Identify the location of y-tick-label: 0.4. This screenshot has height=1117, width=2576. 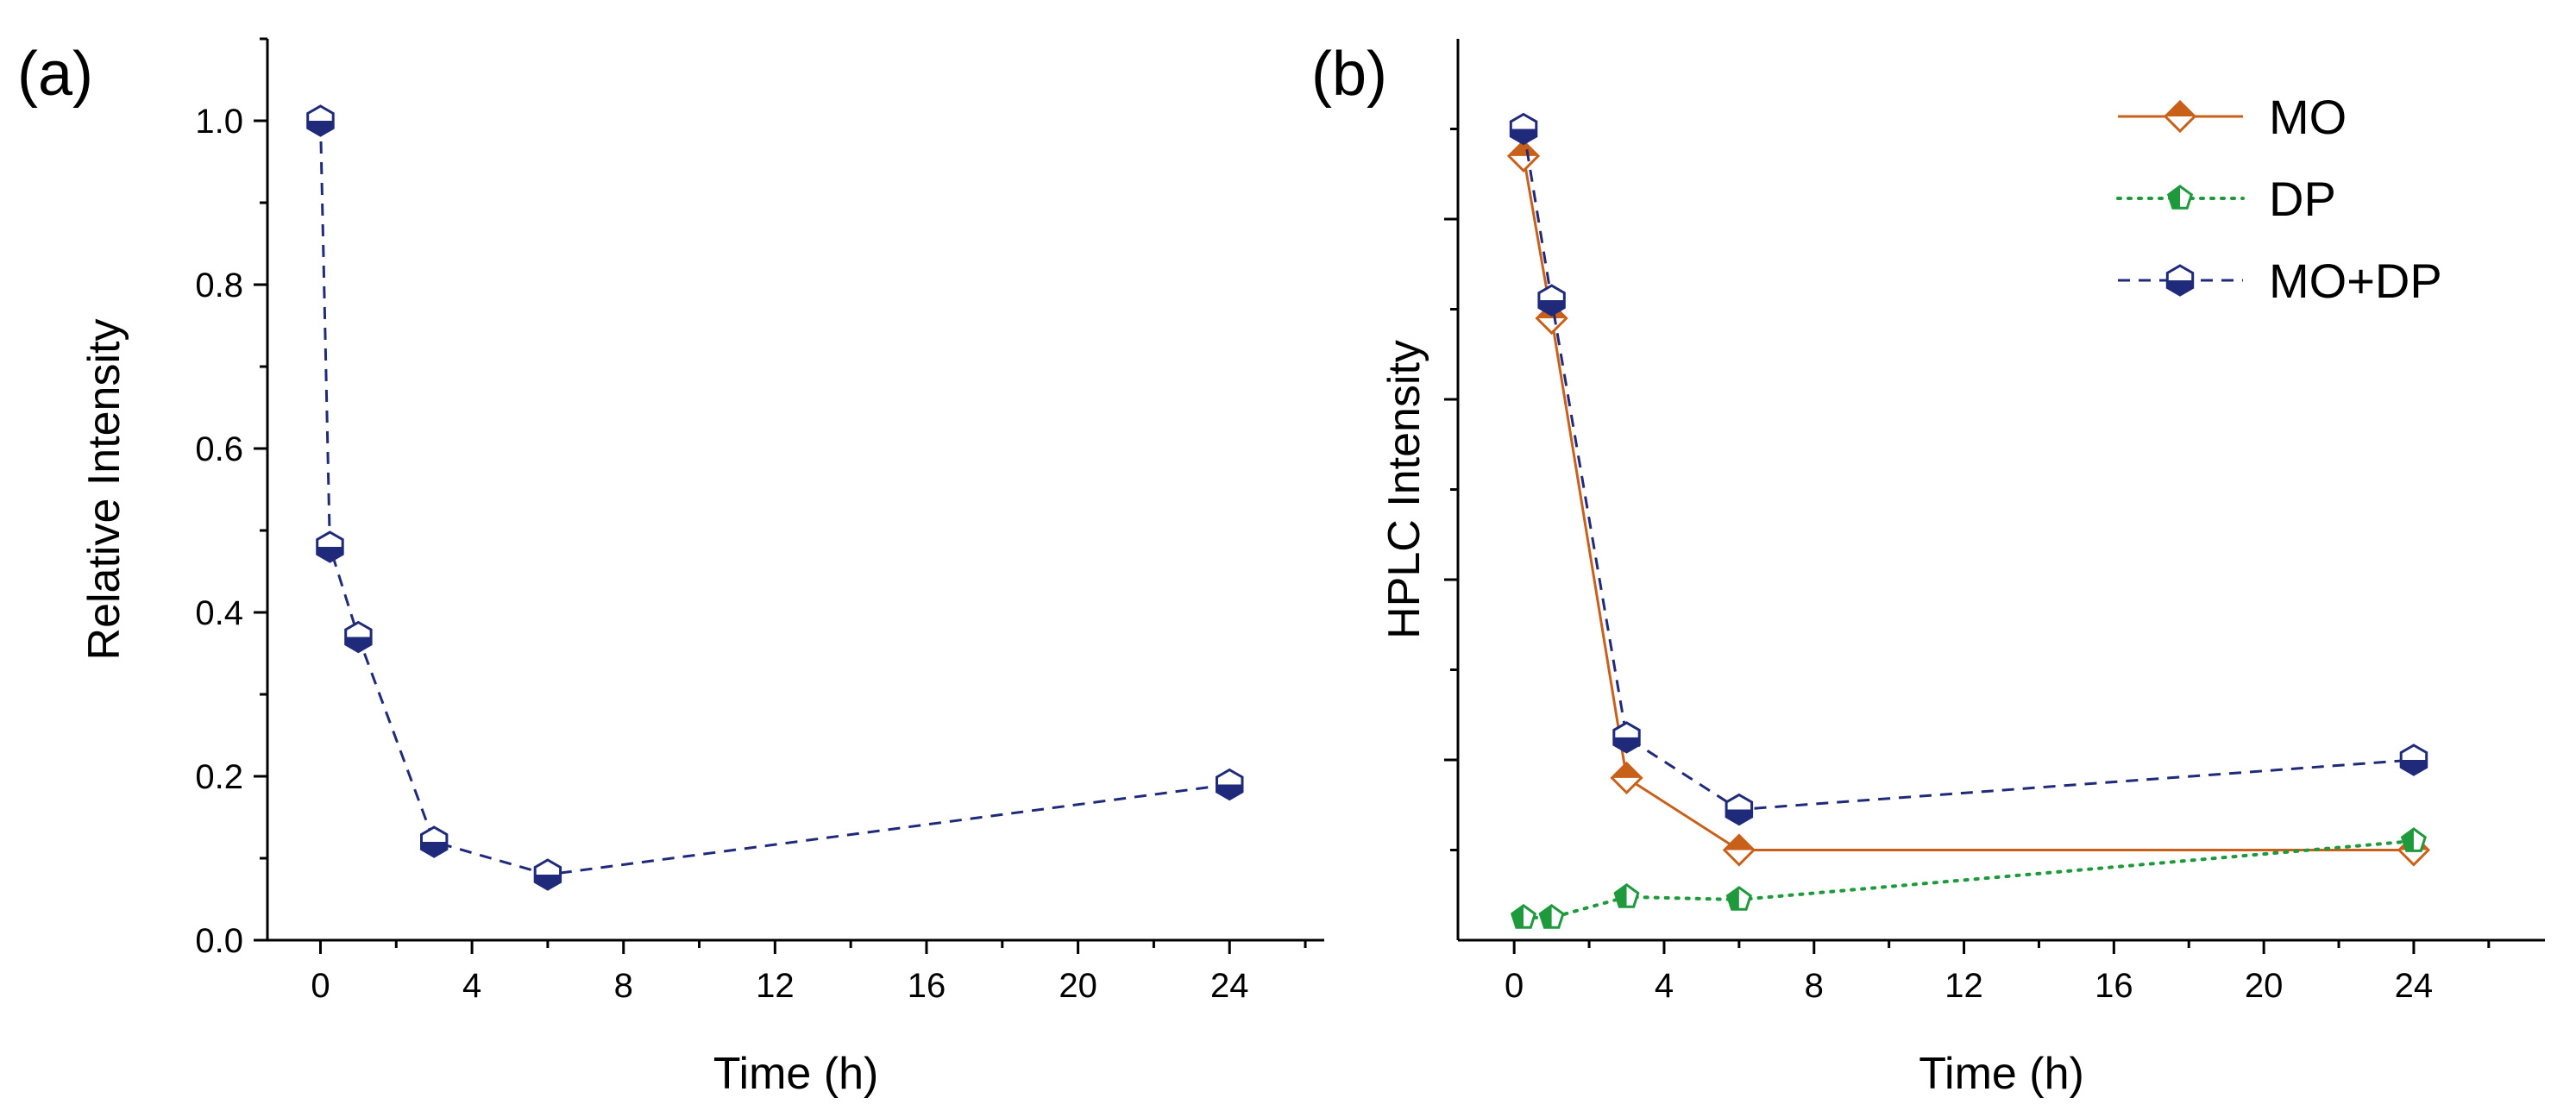
(219, 613).